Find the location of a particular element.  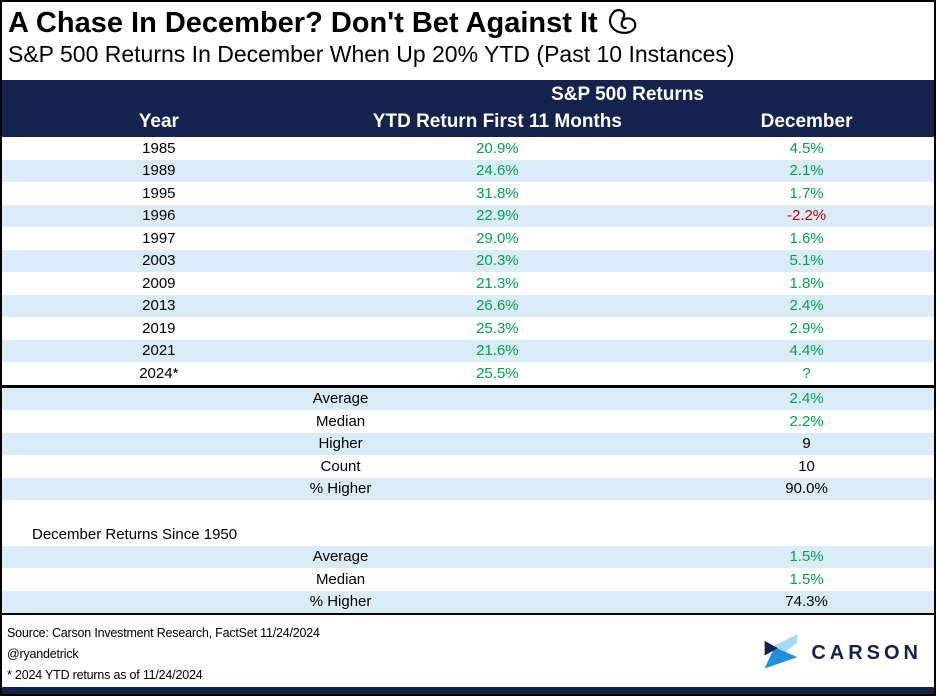

since-1950-label: % Higher is located at coordinates (340, 602).